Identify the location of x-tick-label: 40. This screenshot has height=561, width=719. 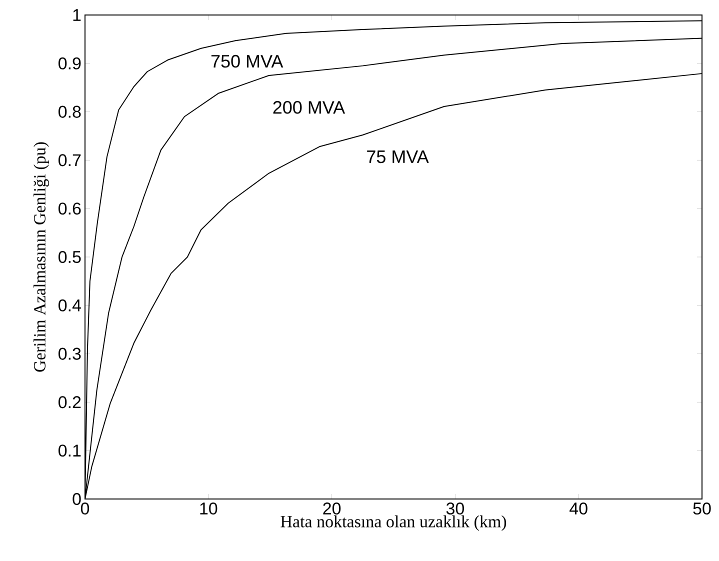
(579, 508).